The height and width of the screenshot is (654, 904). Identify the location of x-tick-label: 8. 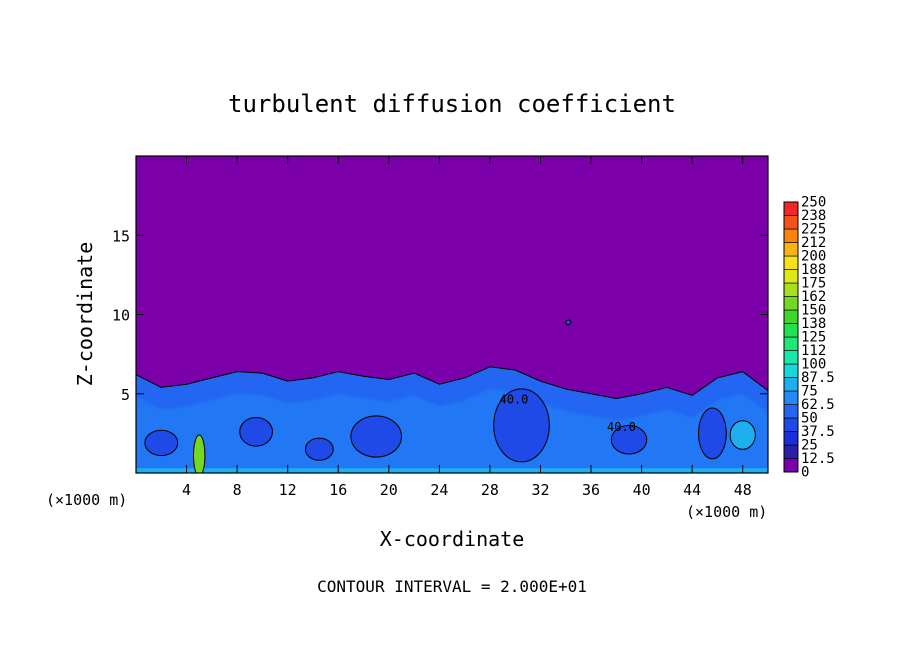
(237, 490).